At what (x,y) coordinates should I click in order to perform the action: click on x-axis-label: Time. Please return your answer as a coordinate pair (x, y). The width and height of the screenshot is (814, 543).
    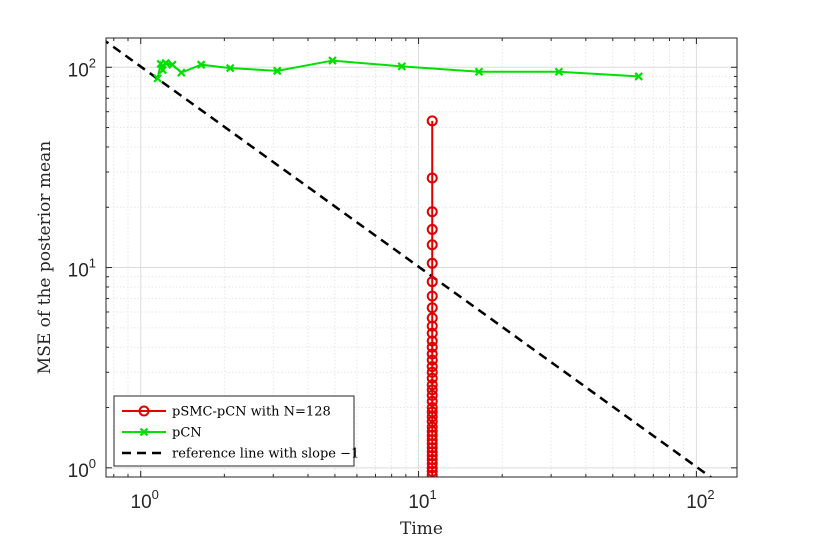
    Looking at the image, I should click on (421, 529).